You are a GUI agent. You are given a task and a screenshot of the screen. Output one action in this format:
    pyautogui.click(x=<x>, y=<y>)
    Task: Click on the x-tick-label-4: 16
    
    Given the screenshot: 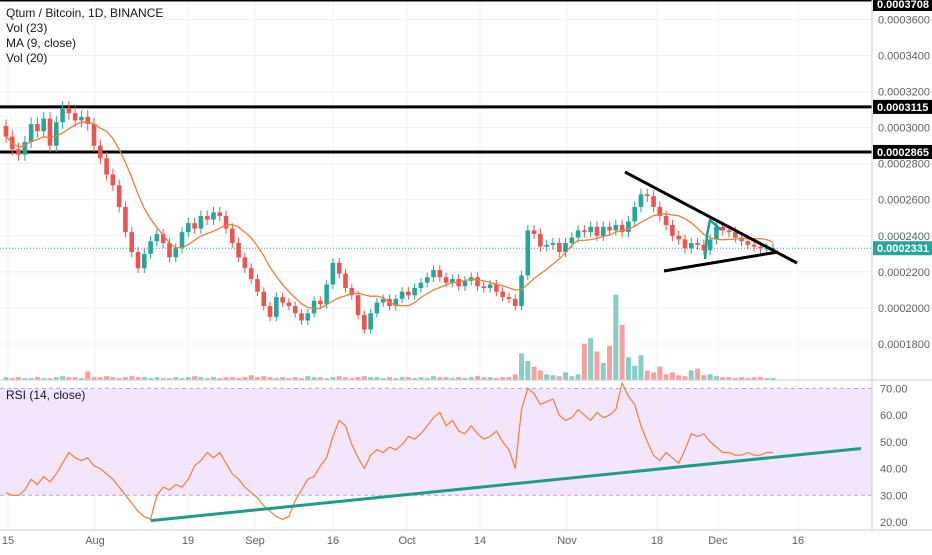 What is the action you would take?
    pyautogui.click(x=333, y=541)
    